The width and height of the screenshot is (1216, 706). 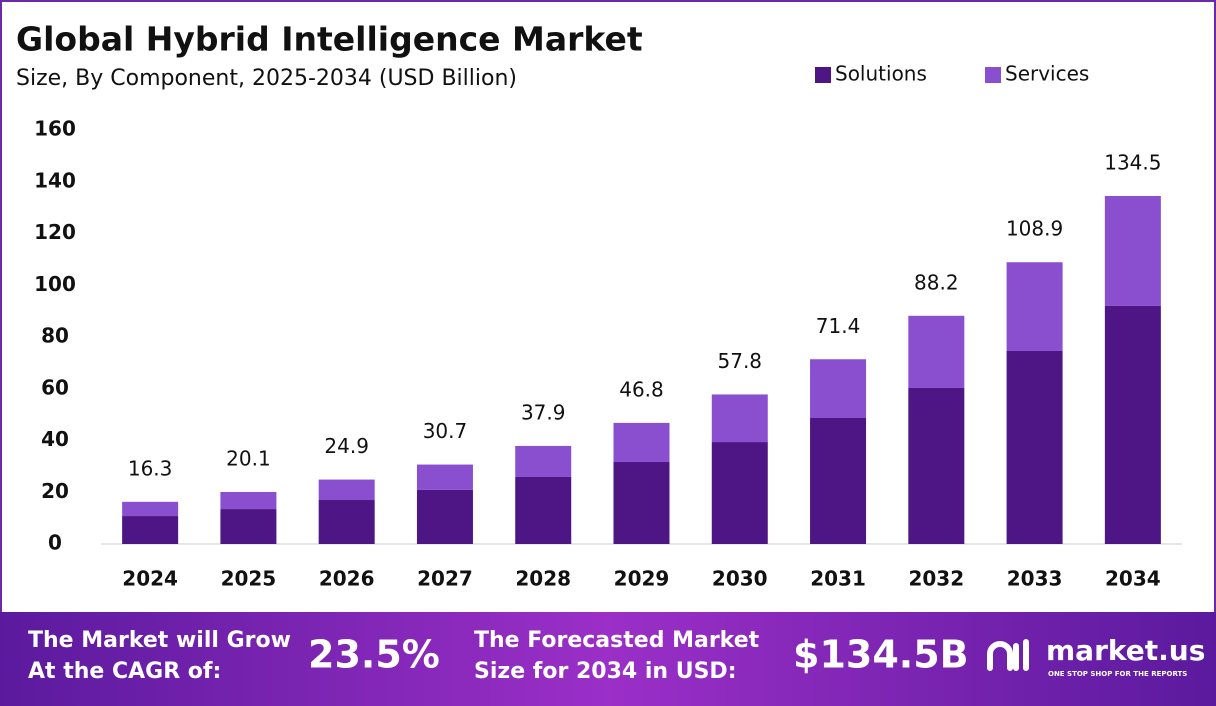 What do you see at coordinates (740, 361) in the screenshot?
I see `total-label: 57.8` at bounding box center [740, 361].